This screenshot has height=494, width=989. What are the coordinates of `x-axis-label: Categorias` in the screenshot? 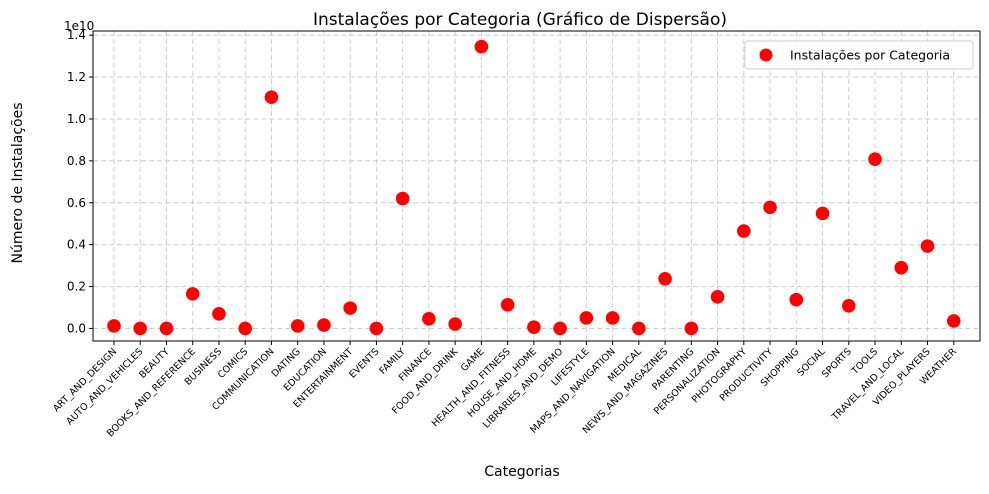 It's located at (521, 472).